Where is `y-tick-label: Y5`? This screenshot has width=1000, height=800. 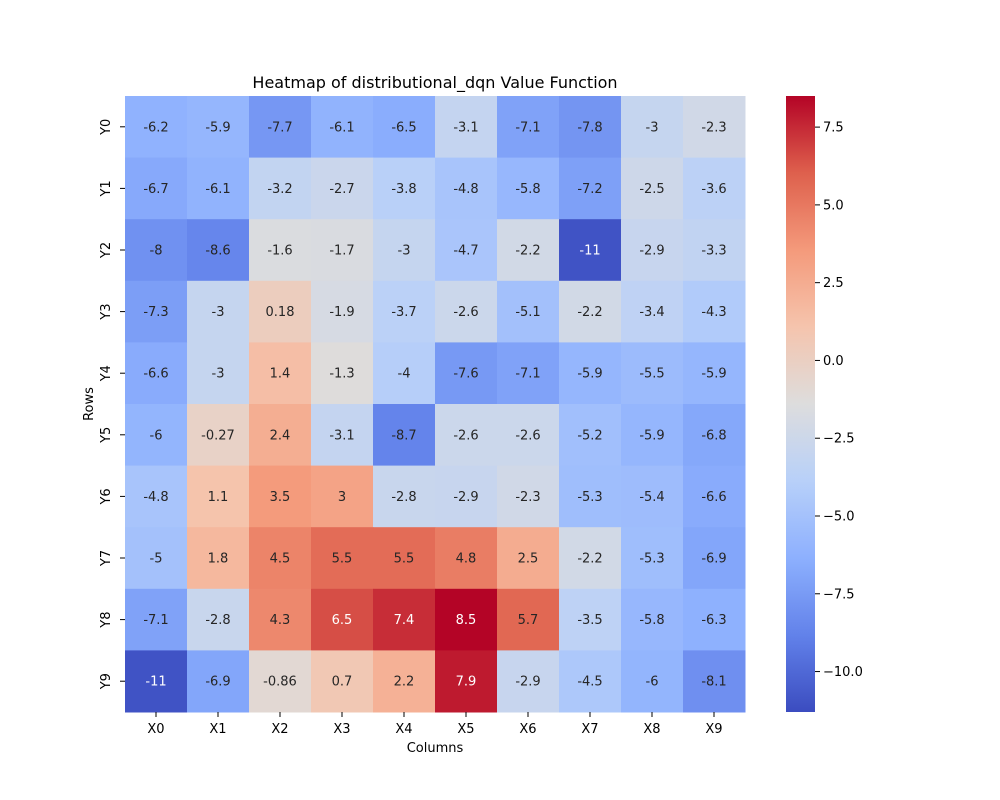 y-tick-label: Y5 is located at coordinates (106, 435).